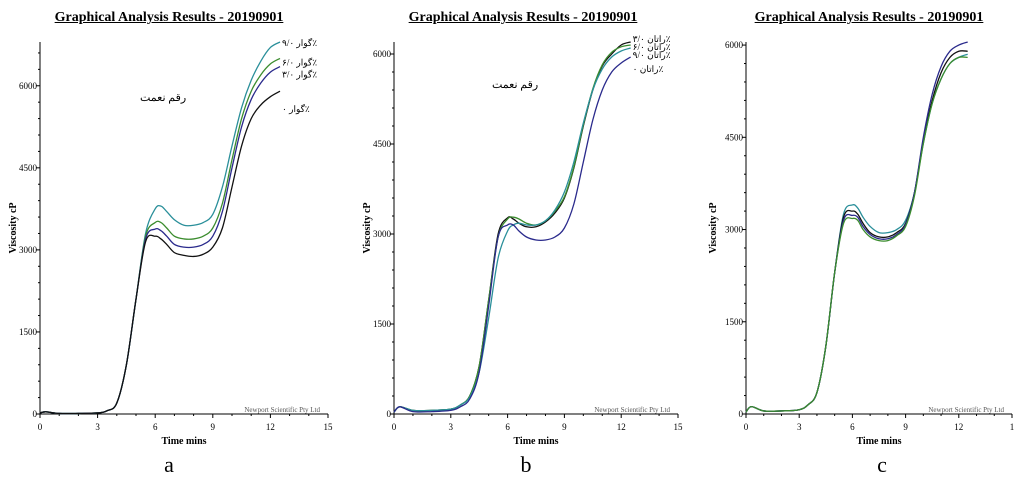  I want to click on panel-label: a, so click(169, 464).